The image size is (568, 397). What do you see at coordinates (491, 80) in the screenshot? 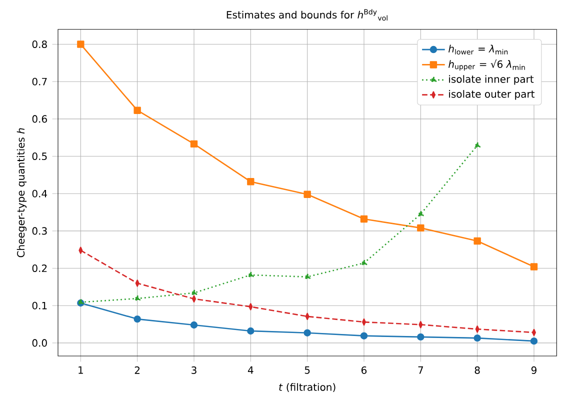
I see `legend-label: isolate inner part` at bounding box center [491, 80].